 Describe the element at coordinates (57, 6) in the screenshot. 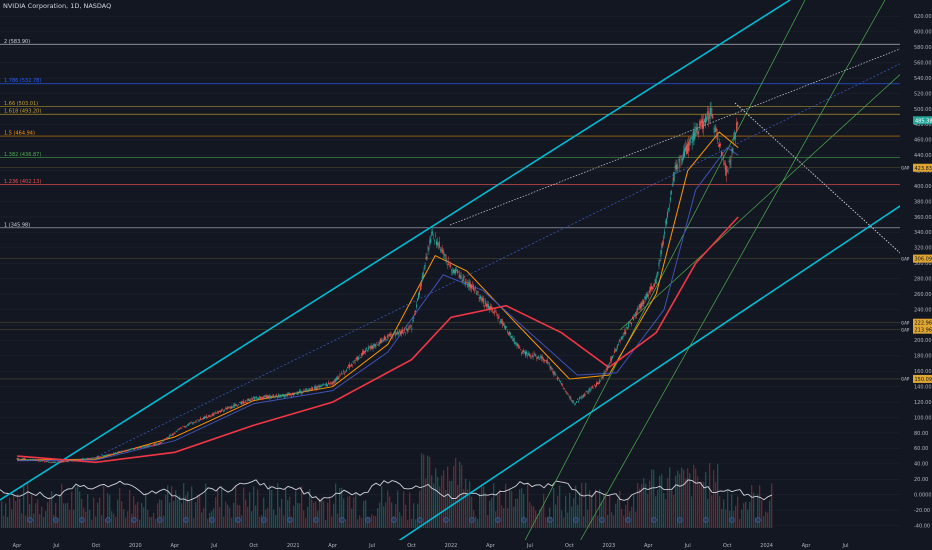

I see `symbol-title: NVIDIA Corporation, 1D, NASDAQ` at that location.